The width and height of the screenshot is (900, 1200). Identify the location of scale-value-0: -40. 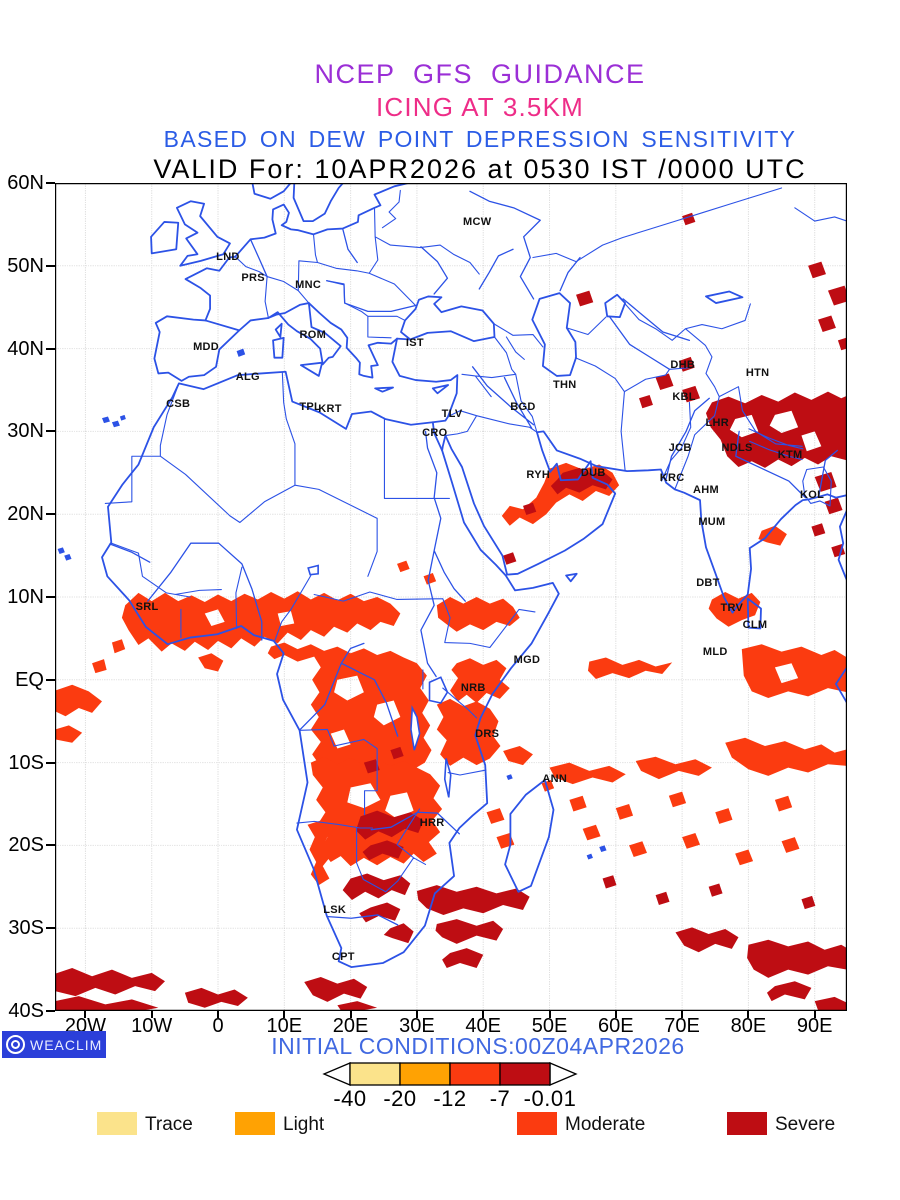
(350, 1098).